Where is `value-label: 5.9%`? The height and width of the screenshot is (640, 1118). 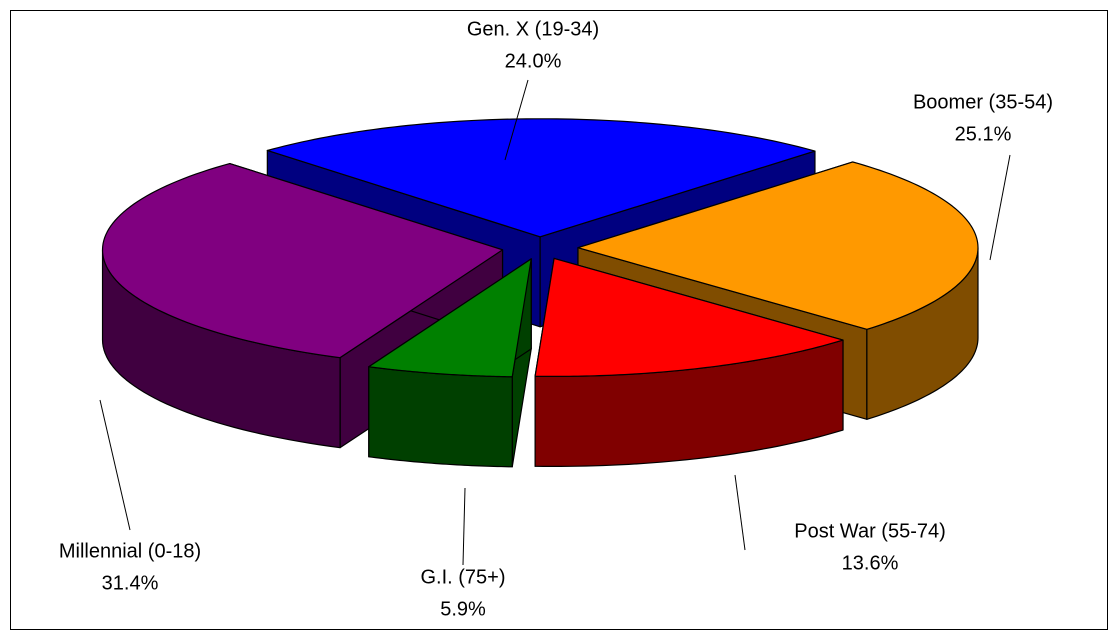 value-label: 5.9% is located at coordinates (463, 609).